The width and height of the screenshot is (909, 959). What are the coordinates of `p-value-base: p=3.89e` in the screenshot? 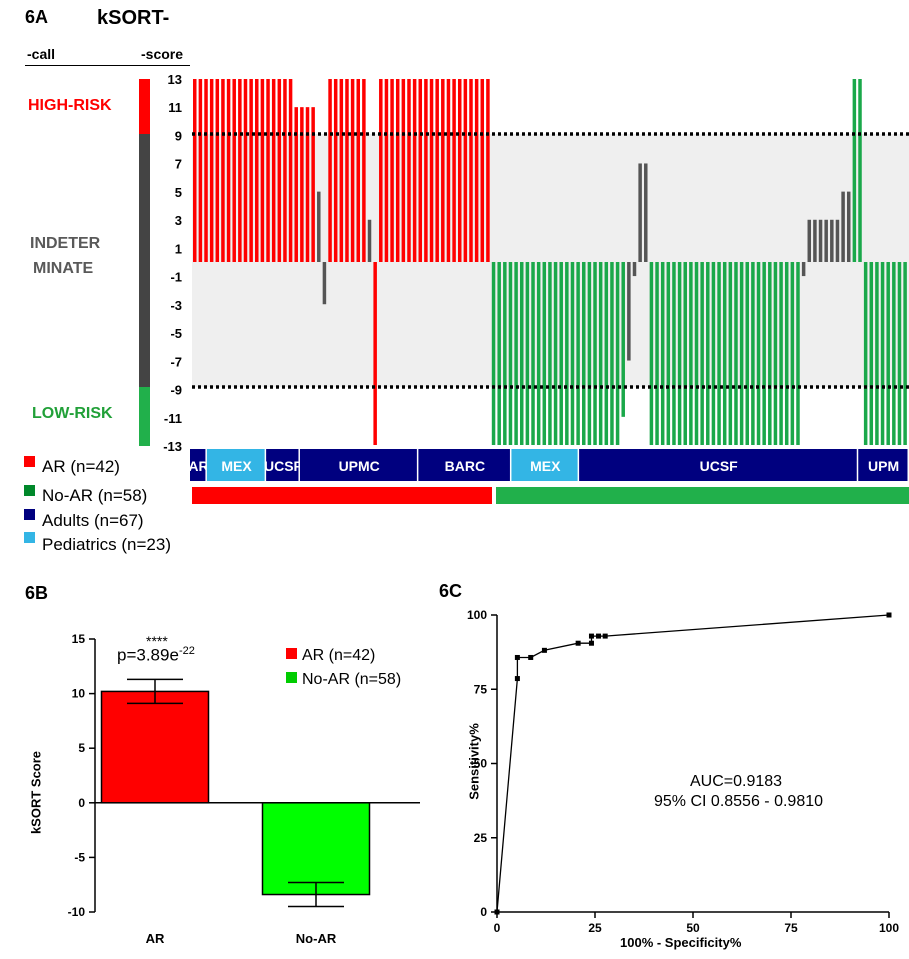 It's located at (148, 655).